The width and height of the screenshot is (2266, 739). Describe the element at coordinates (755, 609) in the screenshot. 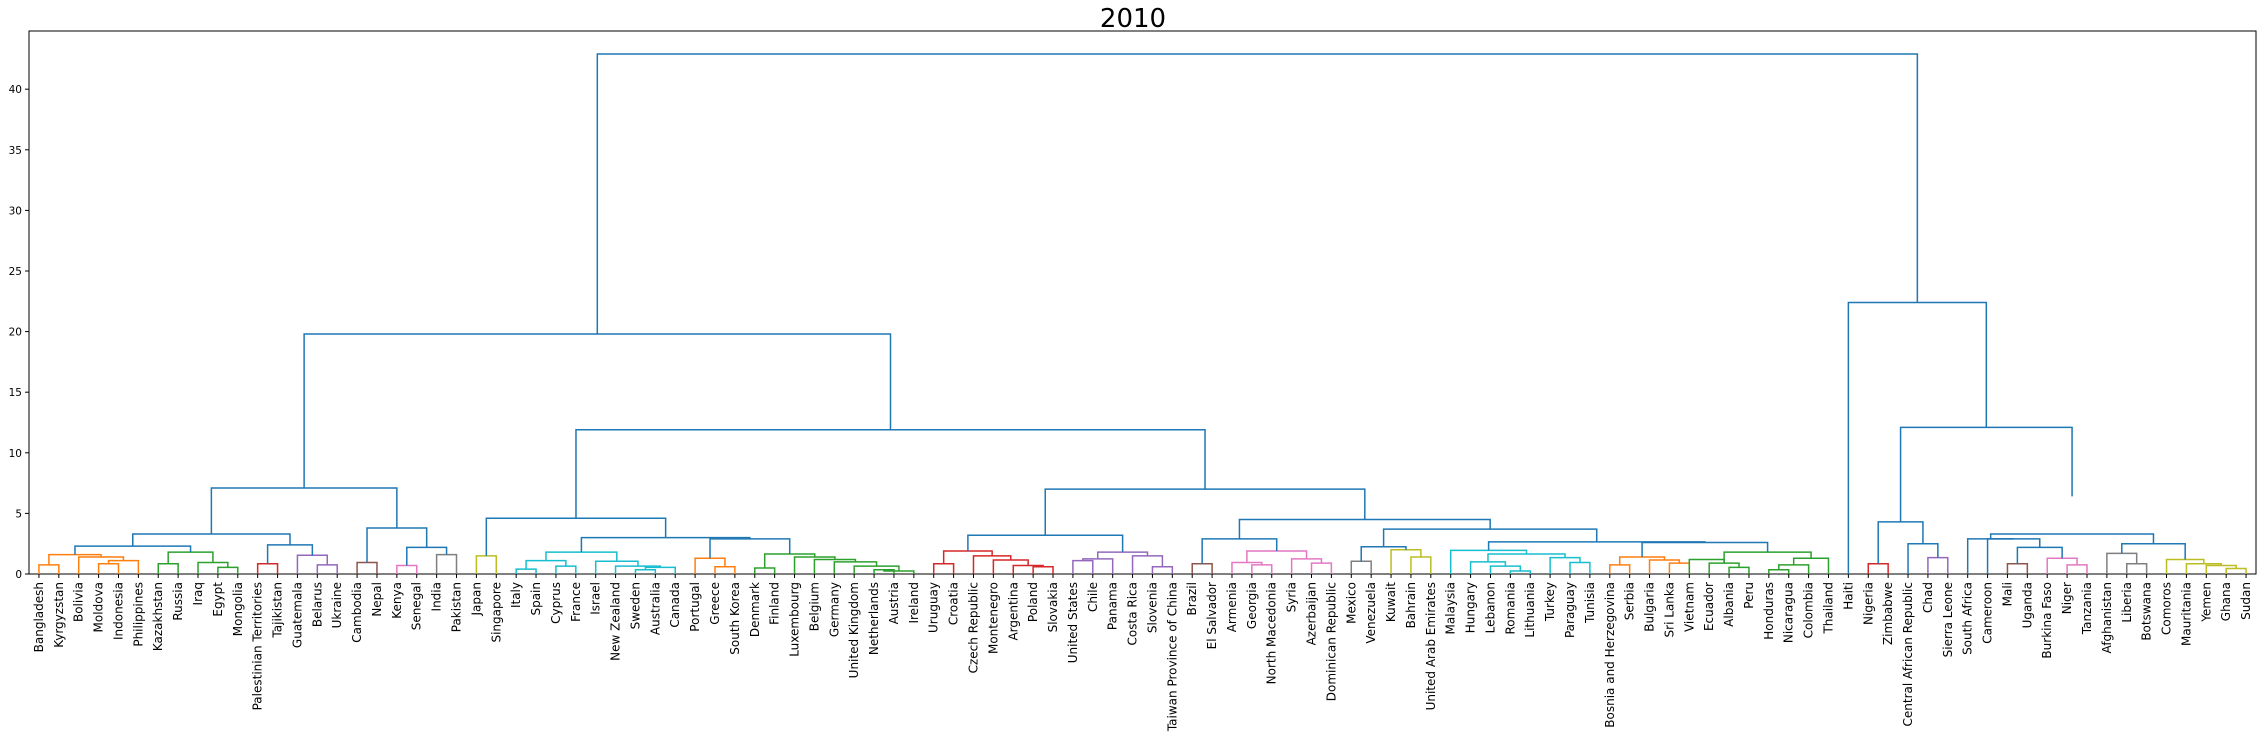

I see `leaf-label: Denmark` at that location.